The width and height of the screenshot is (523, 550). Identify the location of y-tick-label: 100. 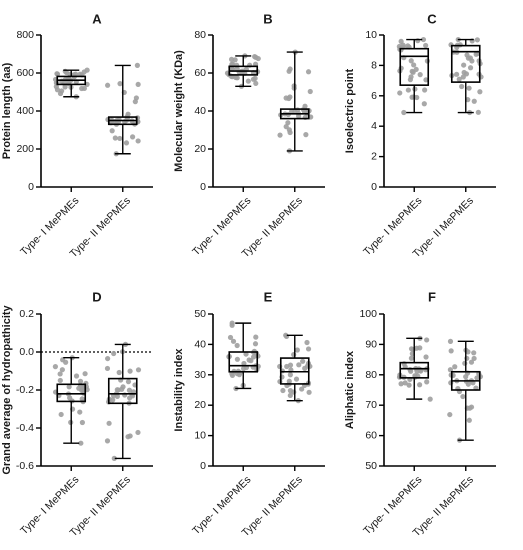
(368, 314).